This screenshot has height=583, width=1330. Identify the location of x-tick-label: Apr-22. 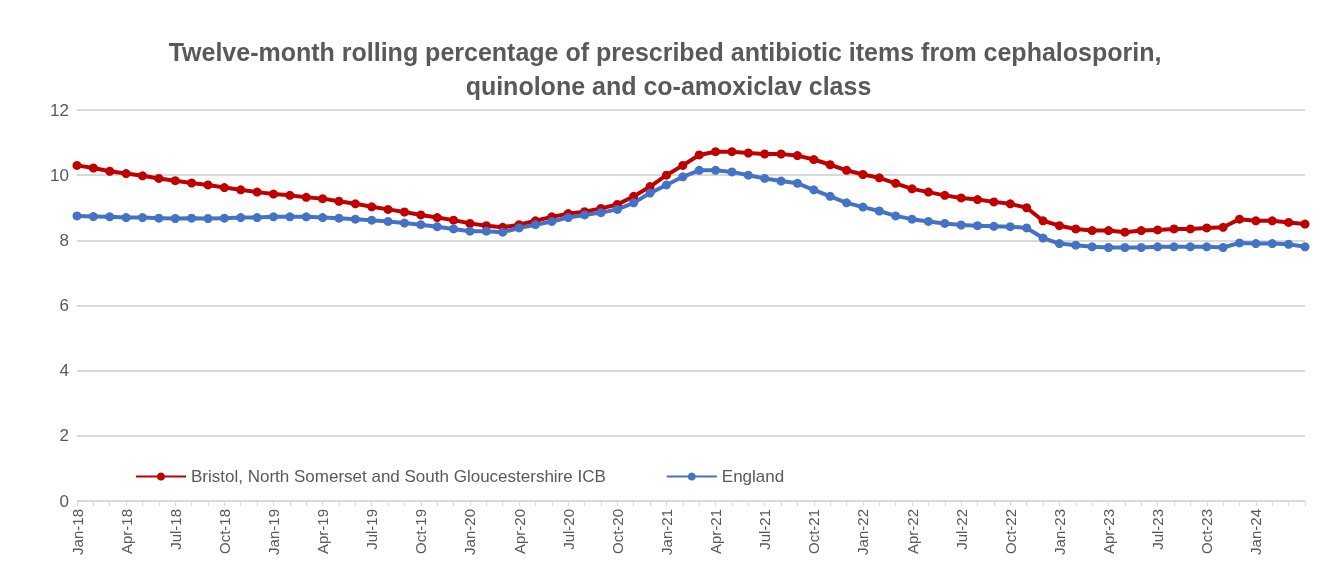
(912, 532).